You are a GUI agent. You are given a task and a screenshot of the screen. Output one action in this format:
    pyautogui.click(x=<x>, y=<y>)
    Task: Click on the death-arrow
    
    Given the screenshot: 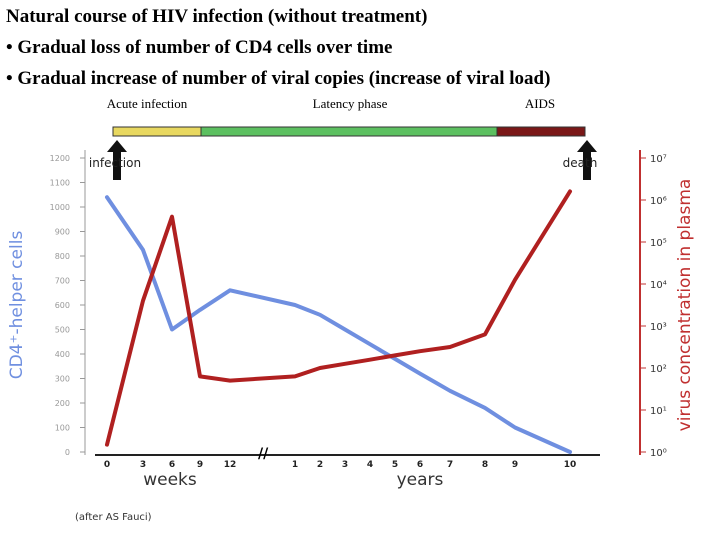 What is the action you would take?
    pyautogui.click(x=587, y=160)
    